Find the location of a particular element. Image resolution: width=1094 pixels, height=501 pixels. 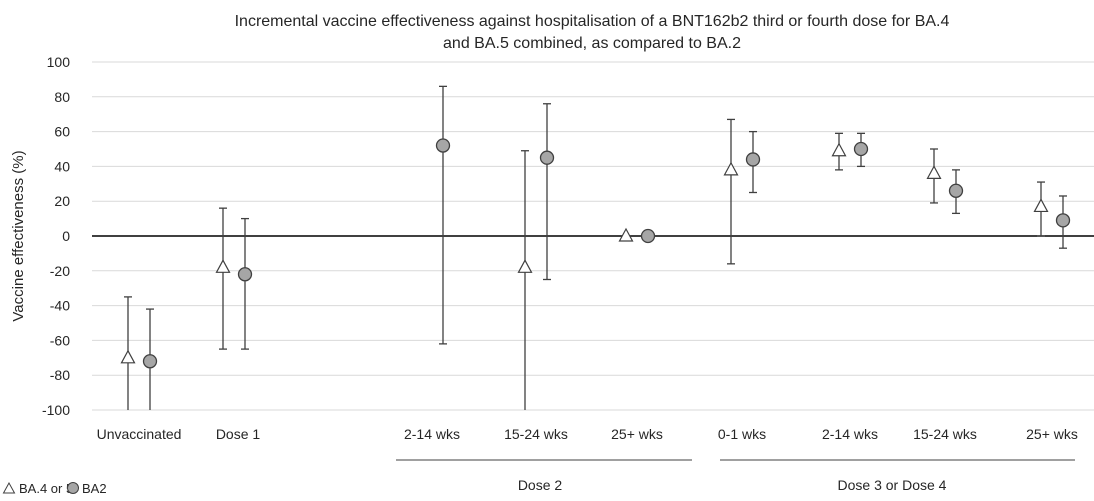

y-axis-label: Vaccine effectiveness (%) is located at coordinates (18, 235).